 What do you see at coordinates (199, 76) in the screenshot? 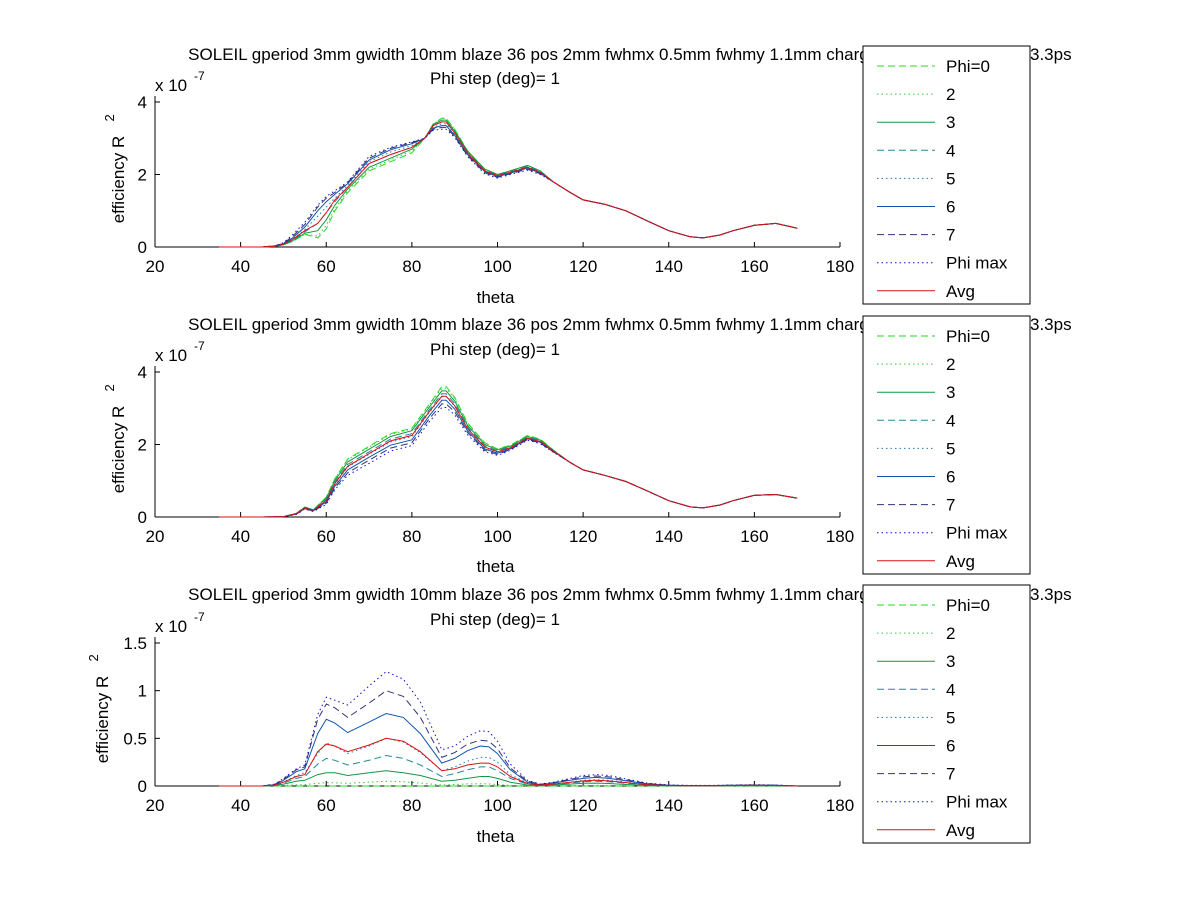
I see `y-exponent-power: -7` at bounding box center [199, 76].